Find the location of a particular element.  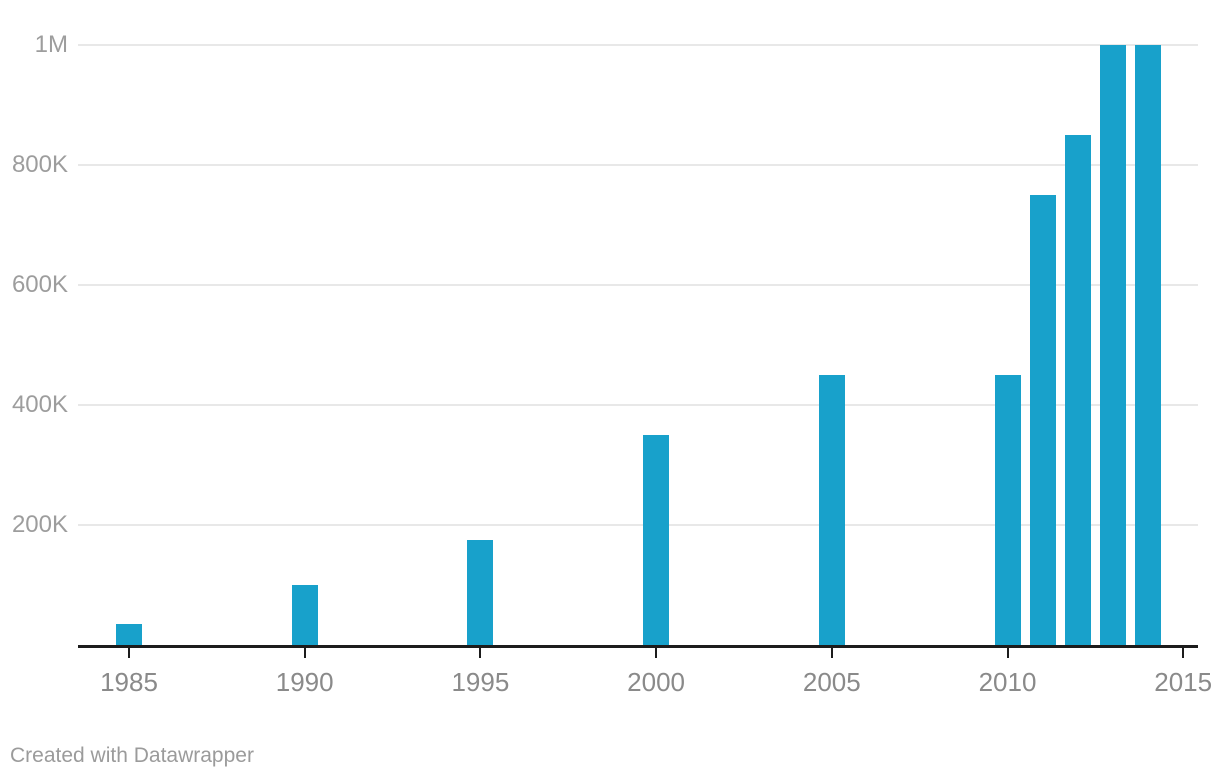

gridline-1m is located at coordinates (638, 45).